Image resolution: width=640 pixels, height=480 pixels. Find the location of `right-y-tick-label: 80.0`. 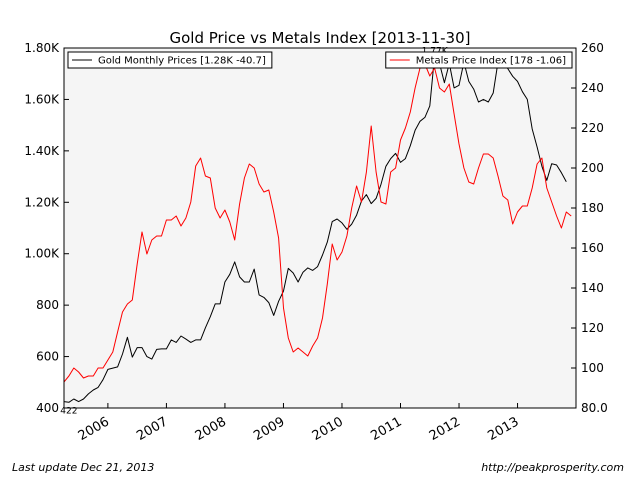

right-y-tick-label: 80.0 is located at coordinates (594, 408).